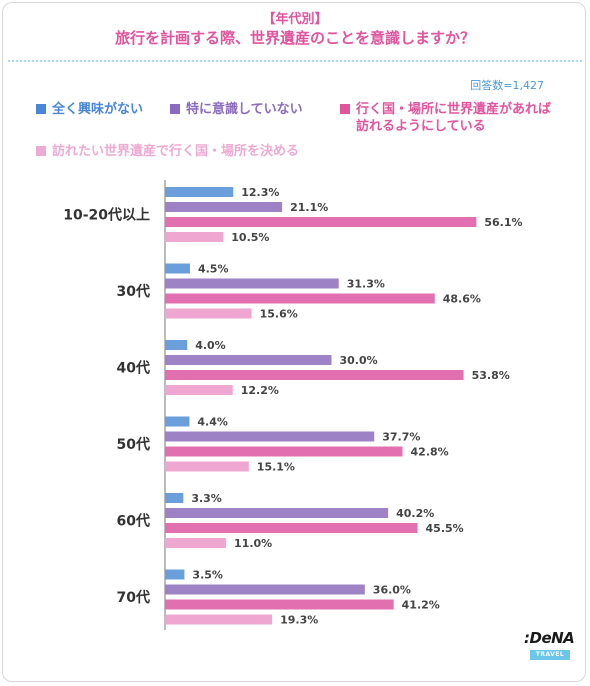 This screenshot has height=686, width=590. What do you see at coordinates (392, 590) in the screenshot?
I see `data-label: 36.0%` at bounding box center [392, 590].